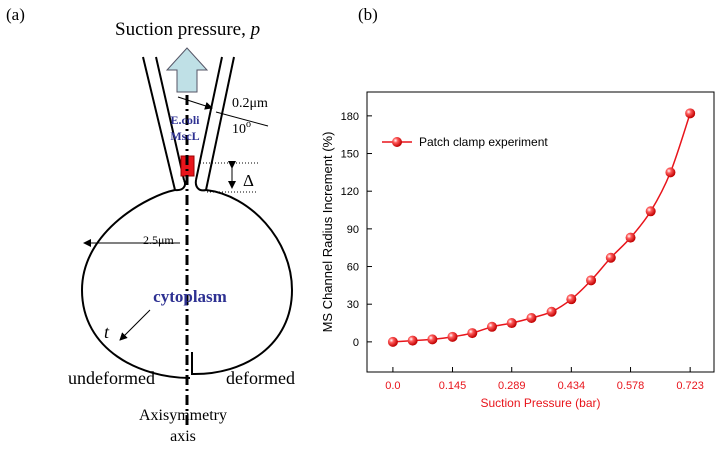  What do you see at coordinates (248, 180) in the screenshot?
I see `delta-label: Δ` at bounding box center [248, 180].